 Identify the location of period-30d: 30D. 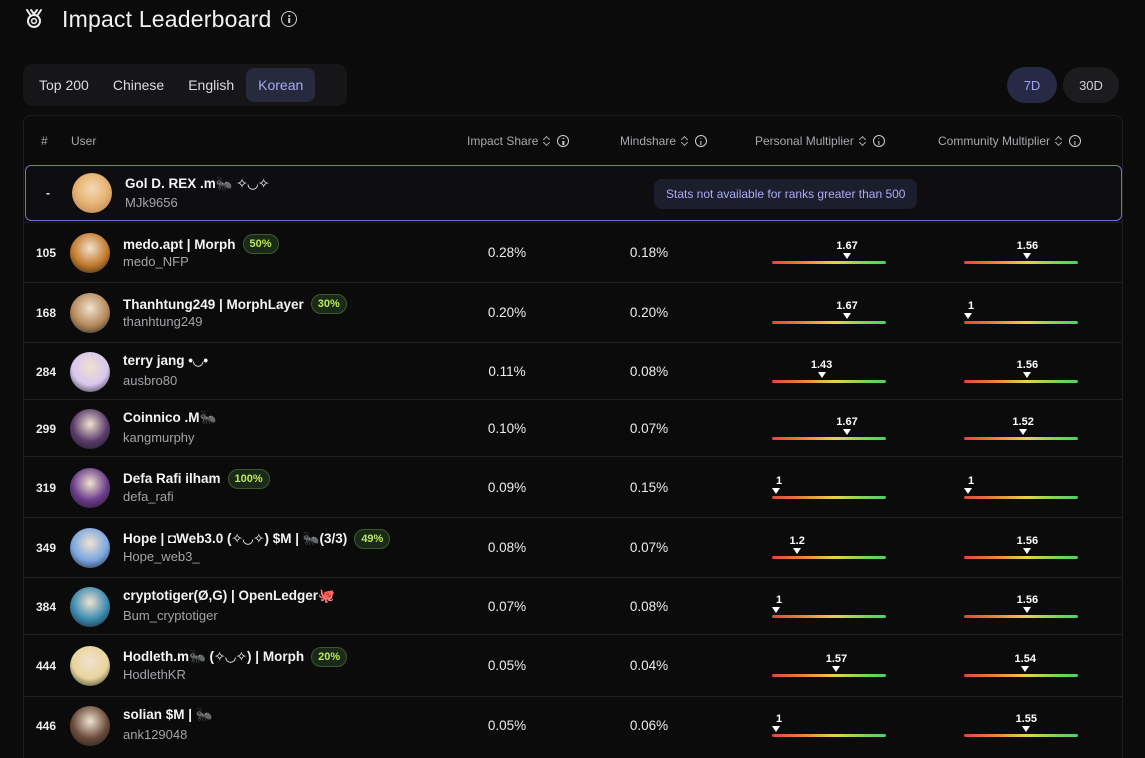
(1091, 85).